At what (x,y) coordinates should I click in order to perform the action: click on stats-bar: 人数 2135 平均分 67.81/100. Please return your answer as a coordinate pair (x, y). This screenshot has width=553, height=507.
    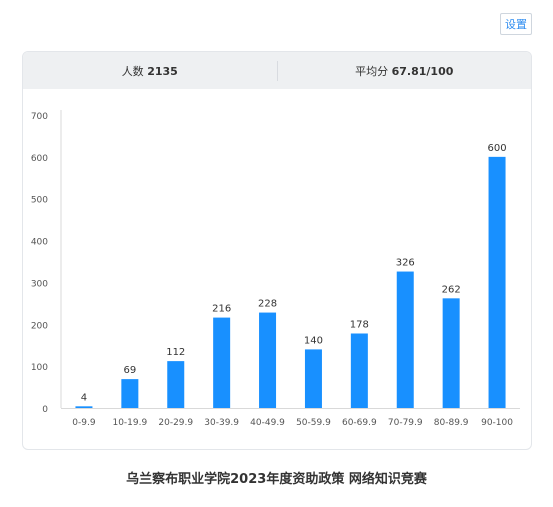
    Looking at the image, I should click on (277, 70).